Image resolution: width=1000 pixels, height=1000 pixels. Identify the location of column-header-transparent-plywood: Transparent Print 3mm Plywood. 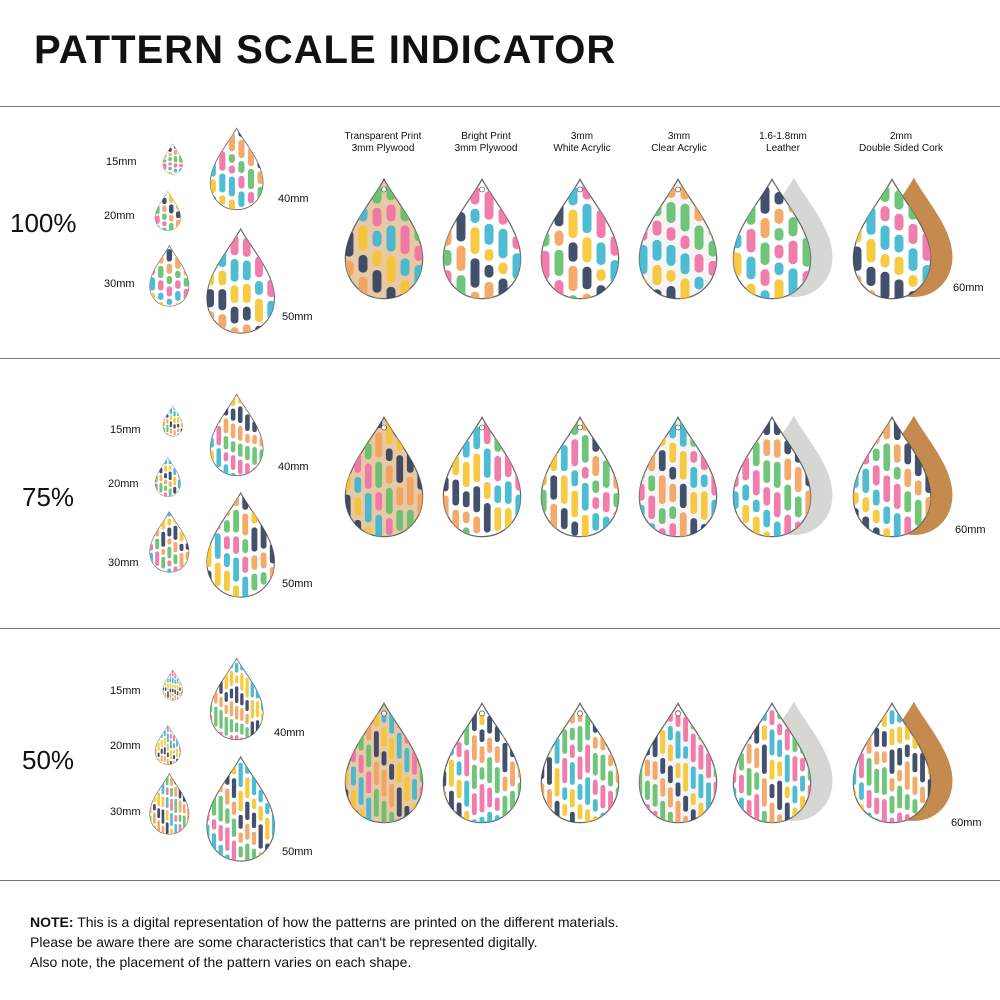
(383, 142).